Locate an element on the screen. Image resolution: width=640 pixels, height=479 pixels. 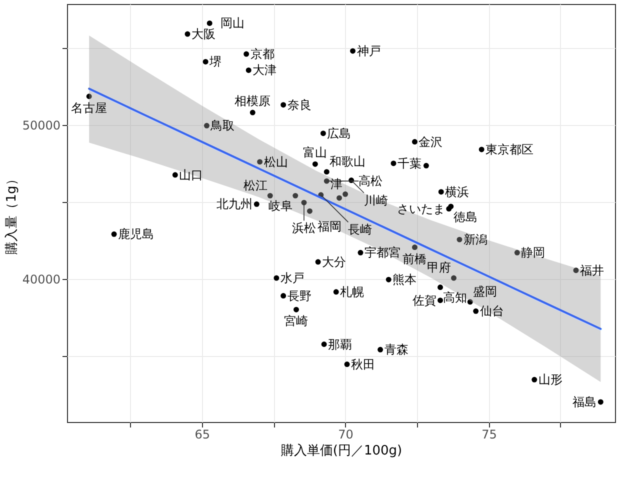
annotation: 東京都区 is located at coordinates (510, 149).